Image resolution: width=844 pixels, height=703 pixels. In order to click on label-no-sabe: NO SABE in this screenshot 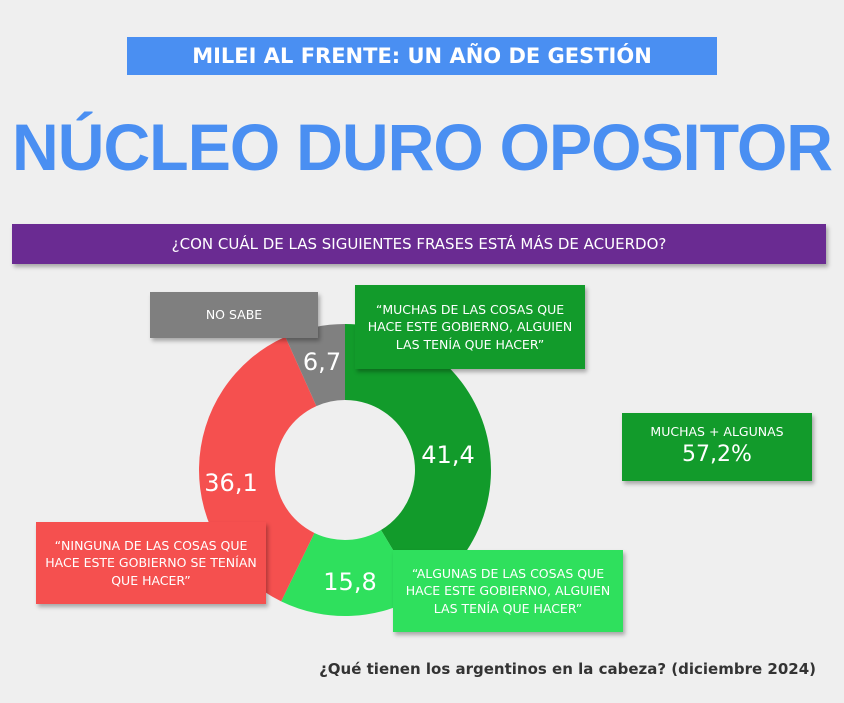, I will do `click(234, 315)`.